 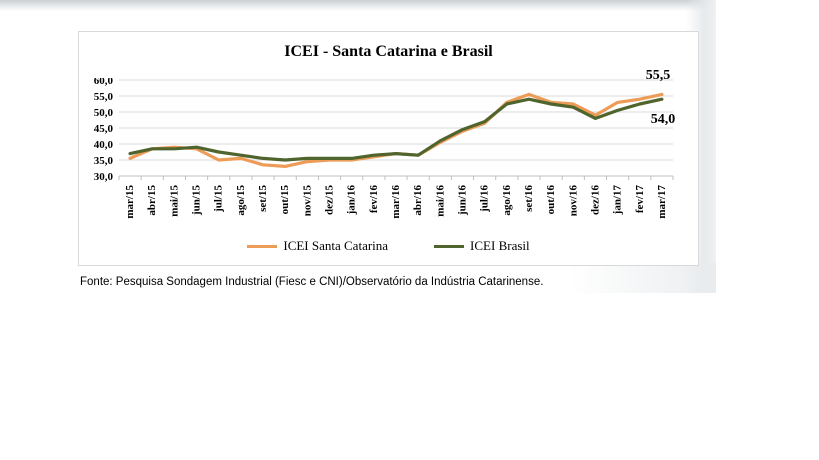 I want to click on svg-text: 60,0, so click(x=104, y=82).